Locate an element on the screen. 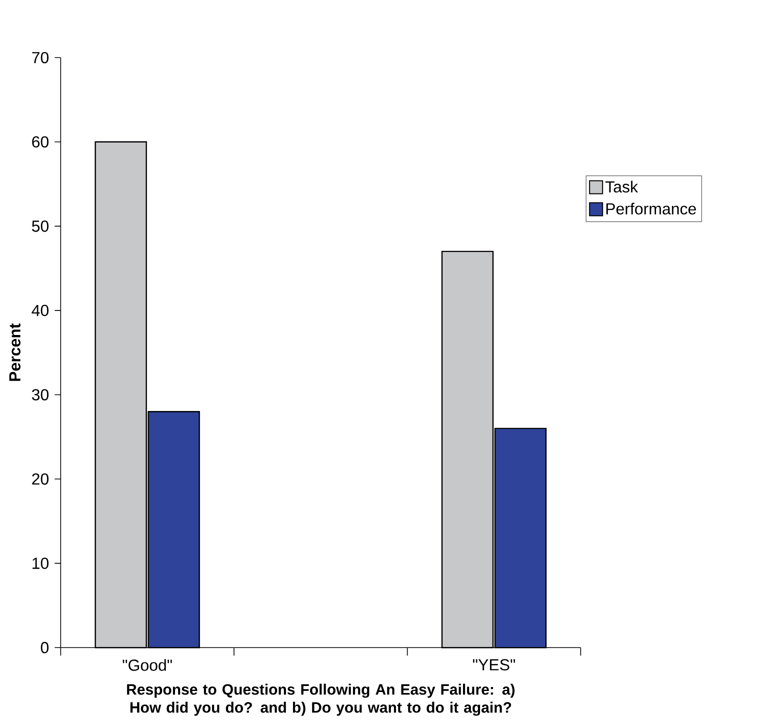  y-tick-label: 70 is located at coordinates (40, 58).